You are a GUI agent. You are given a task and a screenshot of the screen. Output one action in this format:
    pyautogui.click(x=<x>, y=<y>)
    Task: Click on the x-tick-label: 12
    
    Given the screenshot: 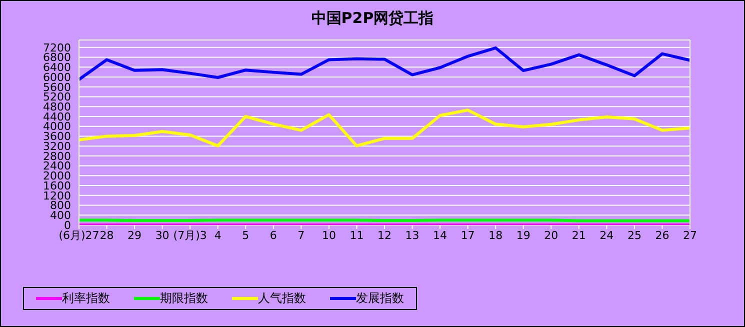 What is the action you would take?
    pyautogui.click(x=385, y=235)
    